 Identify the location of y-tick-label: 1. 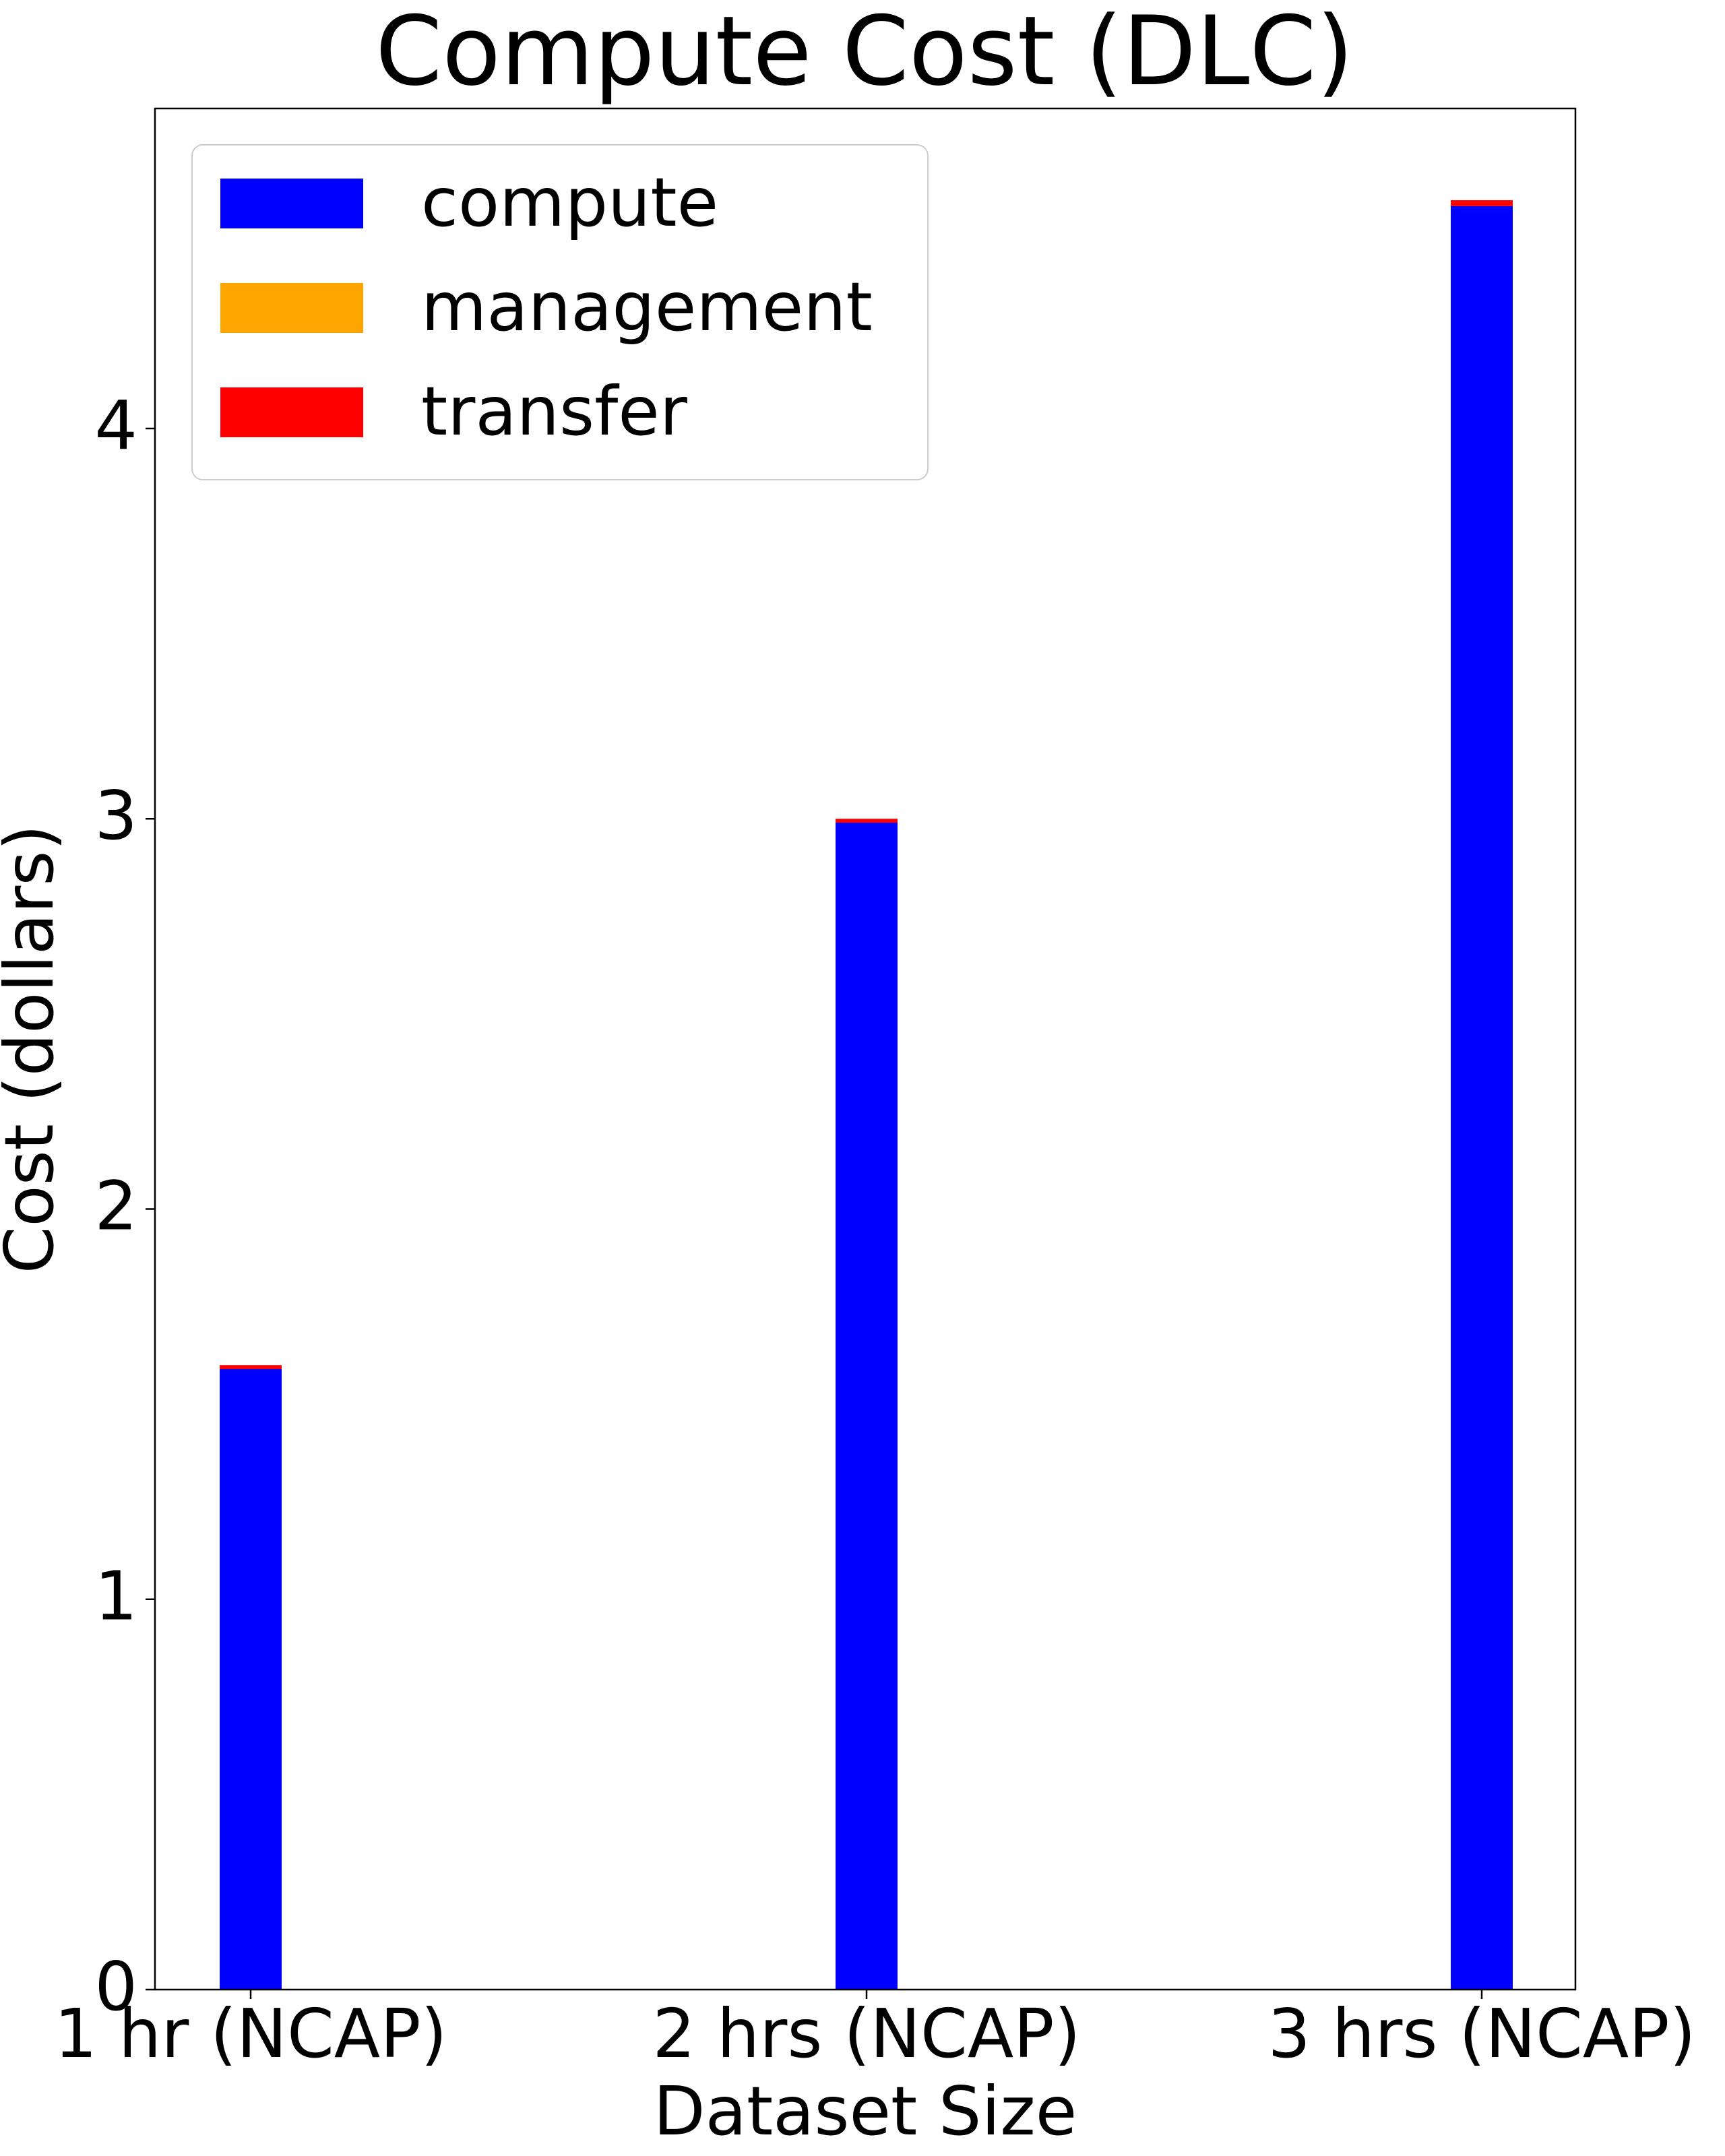
(115, 1596).